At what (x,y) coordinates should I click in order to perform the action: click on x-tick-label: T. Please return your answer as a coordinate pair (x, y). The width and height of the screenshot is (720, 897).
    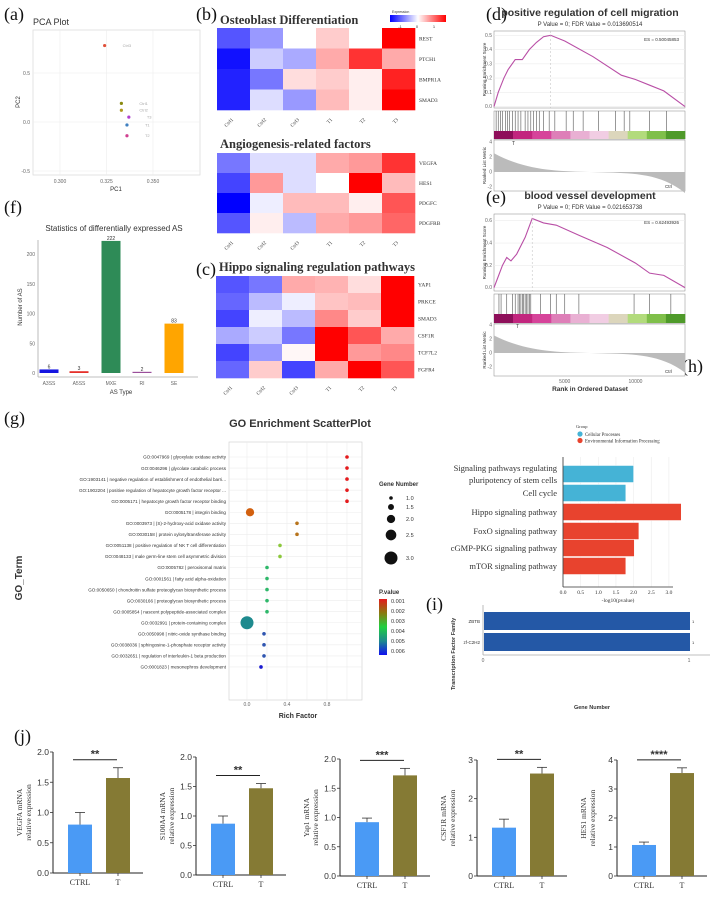
    Looking at the image, I should click on (682, 885).